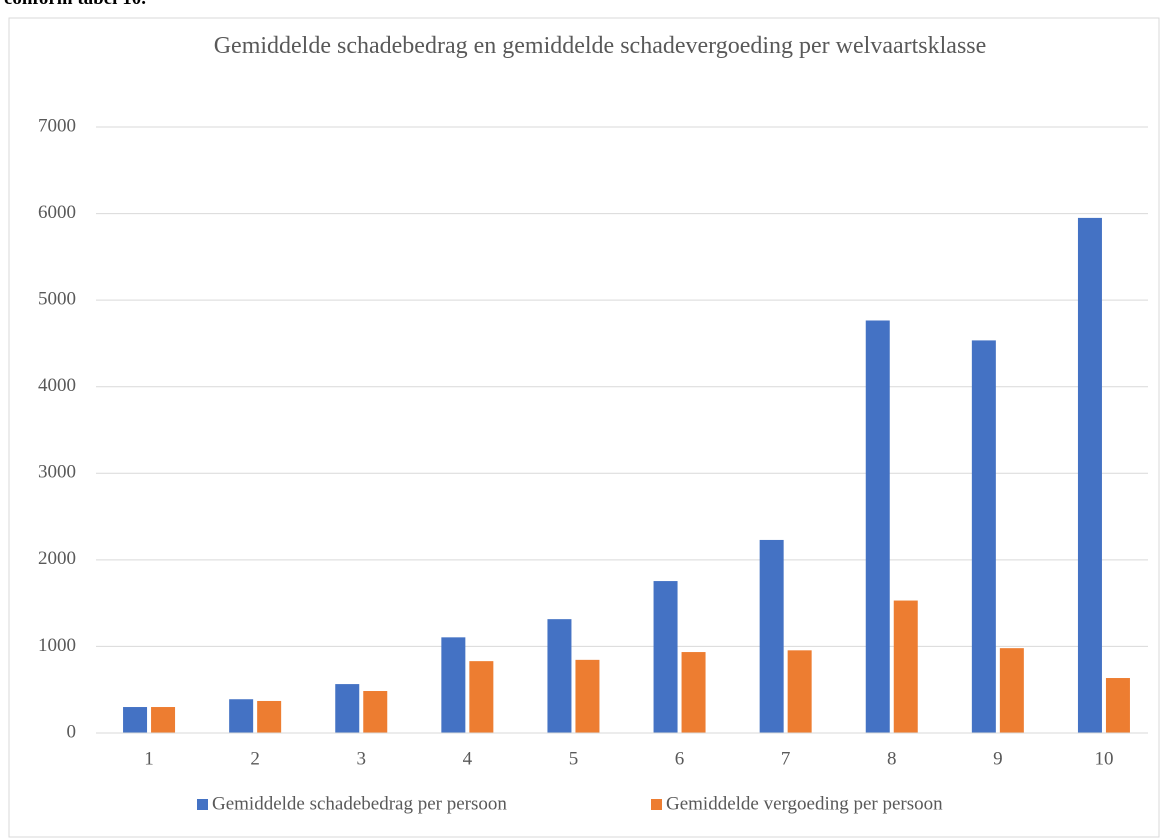  Describe the element at coordinates (149, 758) in the screenshot. I see `x-tick-label: 1` at that location.